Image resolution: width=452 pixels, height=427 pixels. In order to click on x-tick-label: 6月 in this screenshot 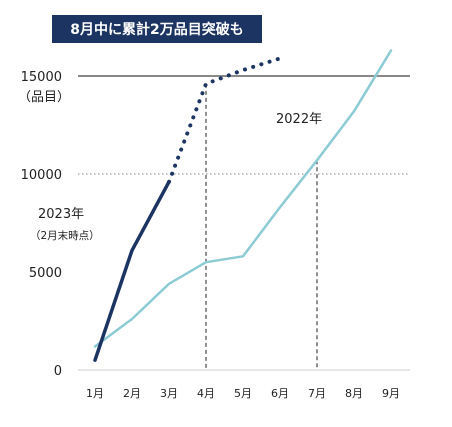, I will do `click(280, 393)`.